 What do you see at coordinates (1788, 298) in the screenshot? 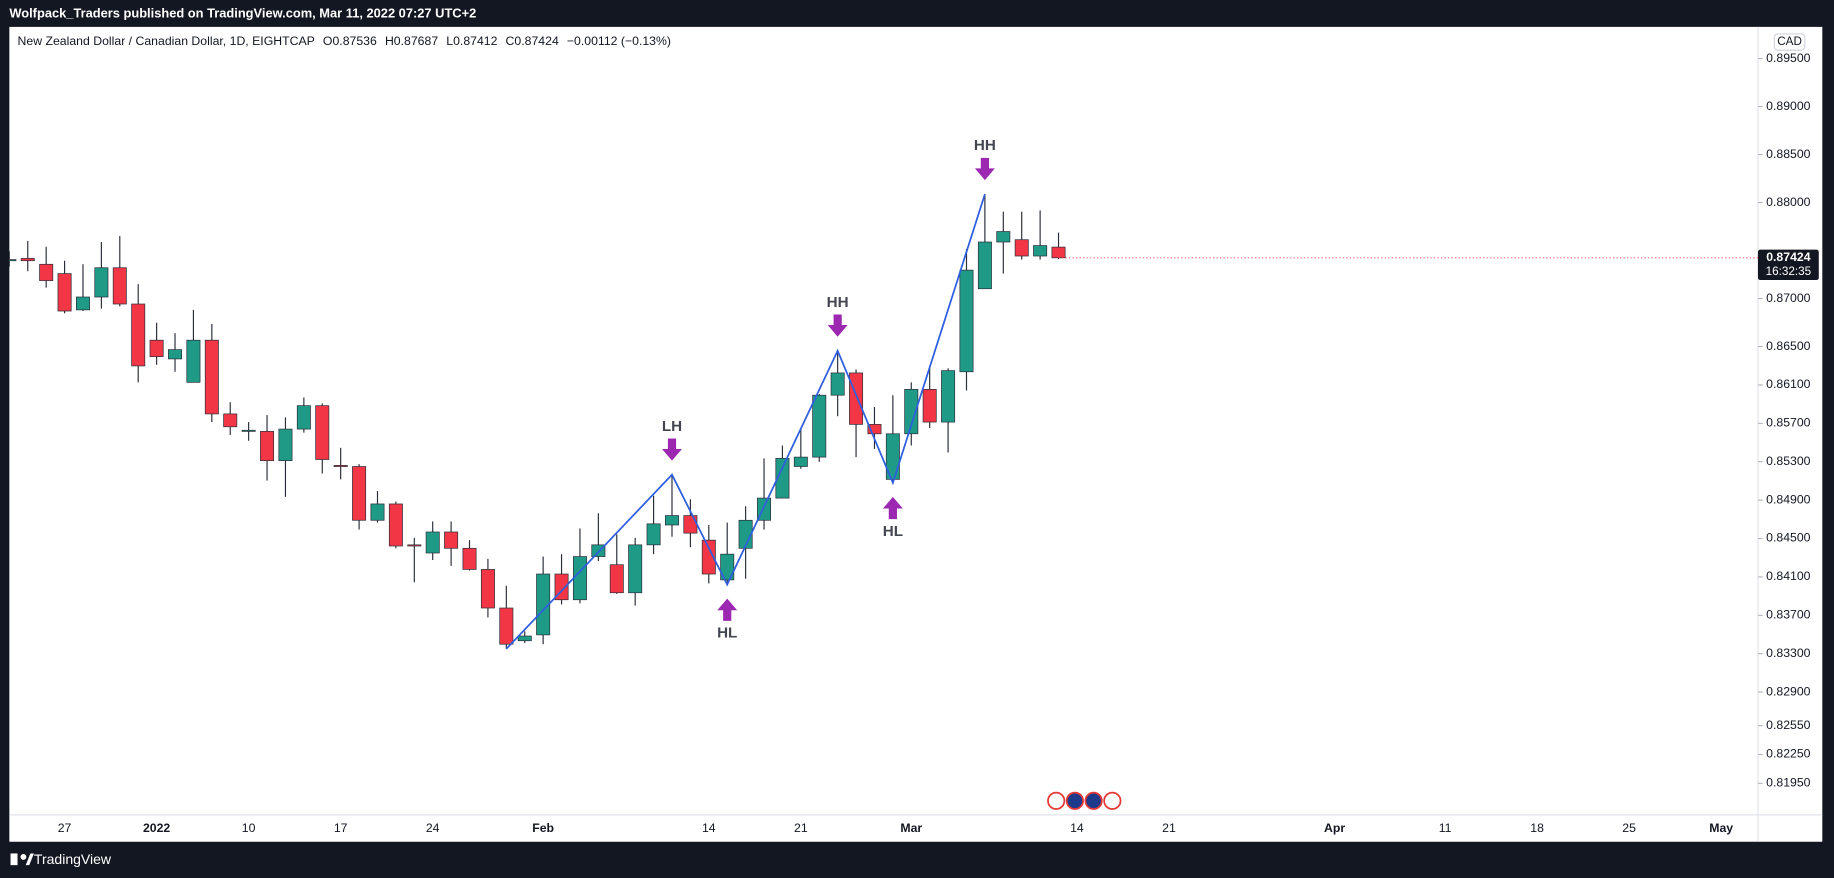
I see `y-tick-label: 0.87000` at bounding box center [1788, 298].